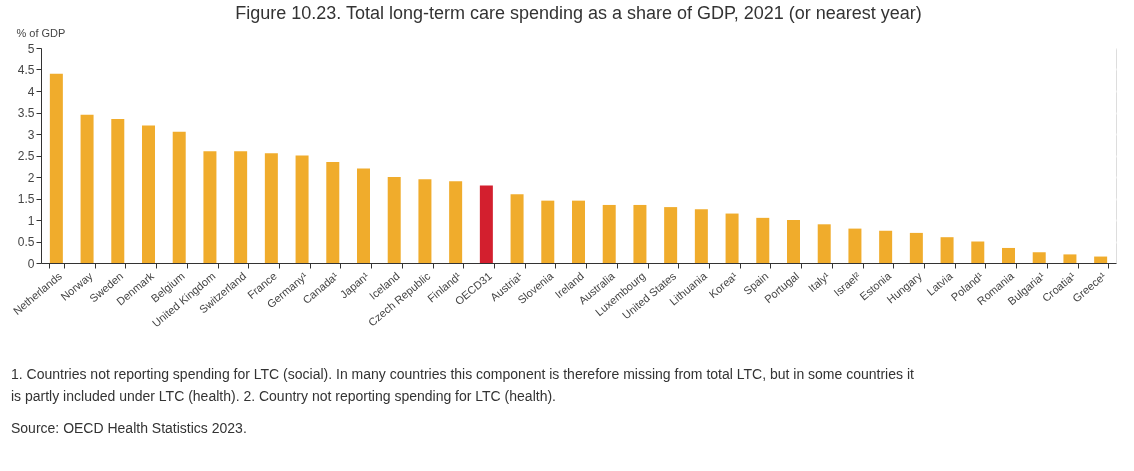  What do you see at coordinates (31, 220) in the screenshot?
I see `y-tick-label: 1` at bounding box center [31, 220].